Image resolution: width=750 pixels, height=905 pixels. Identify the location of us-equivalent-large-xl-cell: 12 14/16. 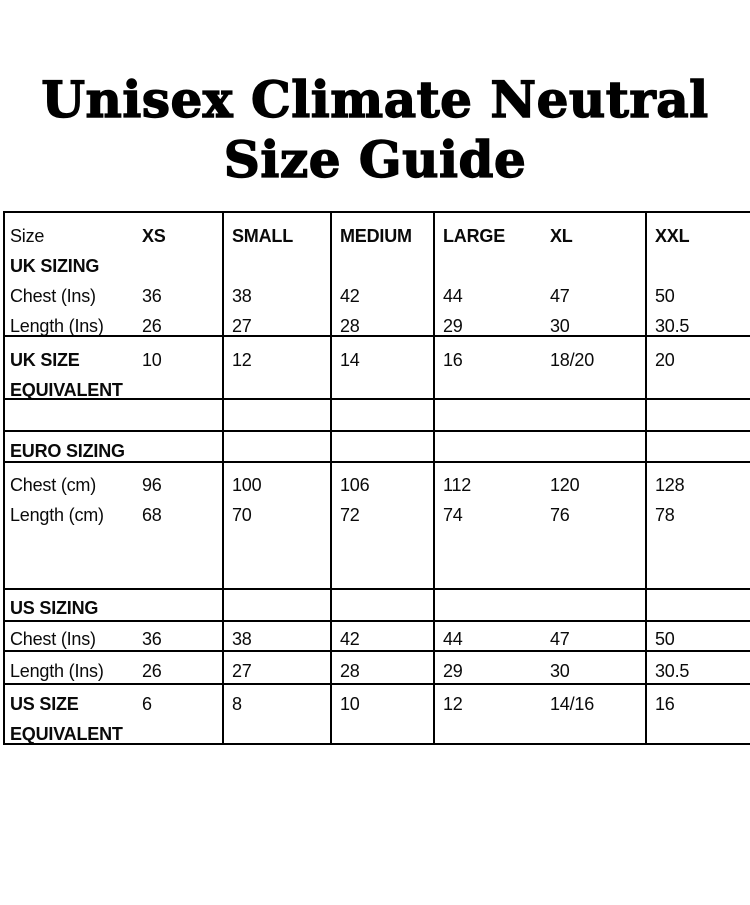
(541, 714).